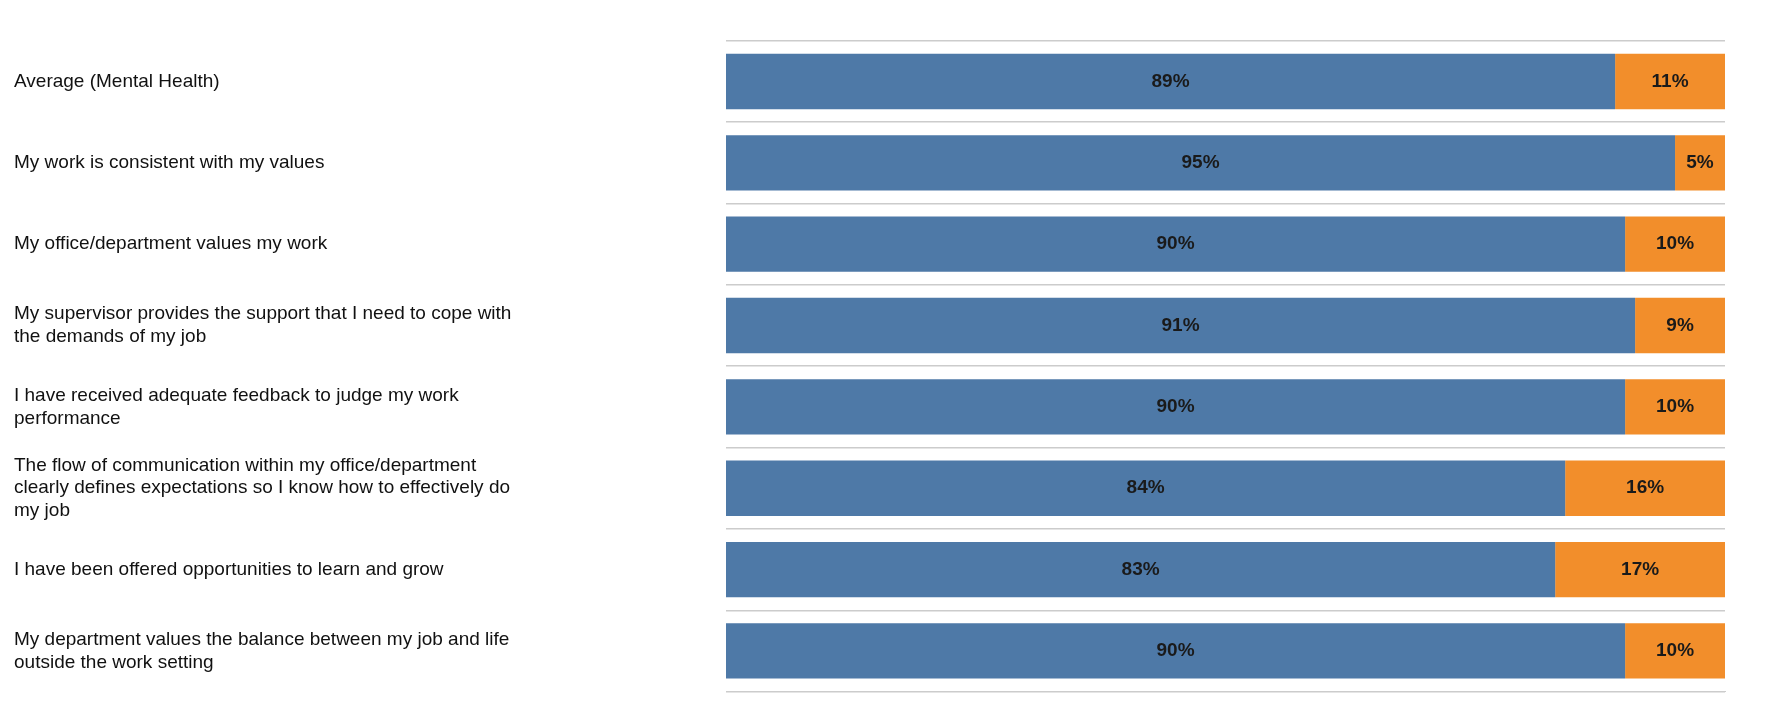 Image resolution: width=1777 pixels, height=721 pixels. What do you see at coordinates (237, 405) in the screenshot?
I see `y-tick-label: I have received adequate feedback to judge my work performance` at bounding box center [237, 405].